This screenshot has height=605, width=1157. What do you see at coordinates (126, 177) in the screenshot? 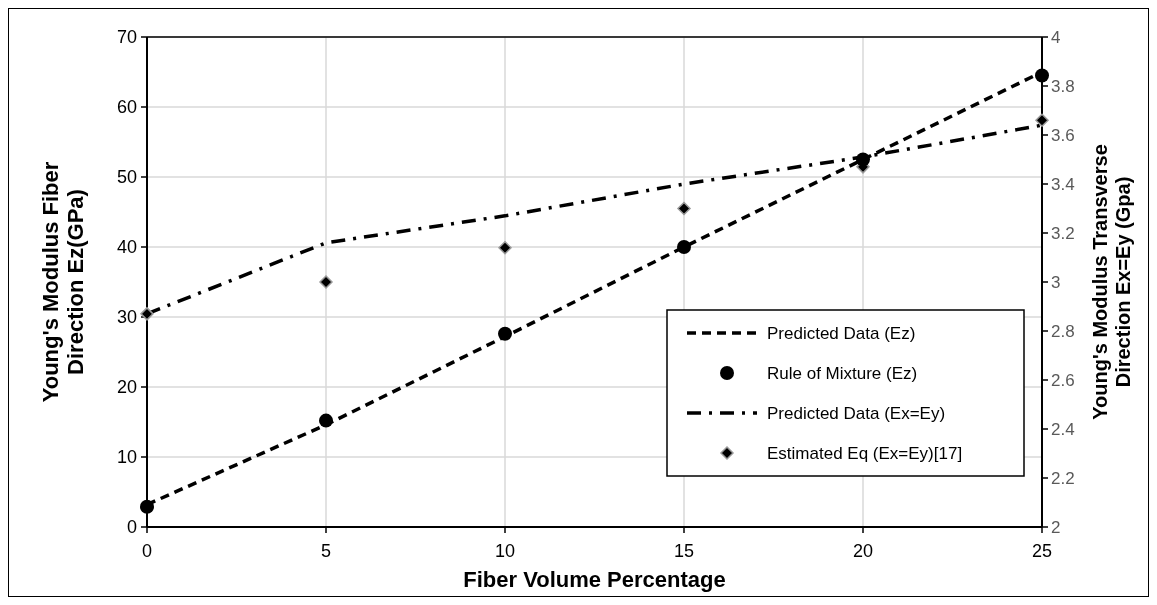
I see `y-tick-label: 50` at bounding box center [126, 177].